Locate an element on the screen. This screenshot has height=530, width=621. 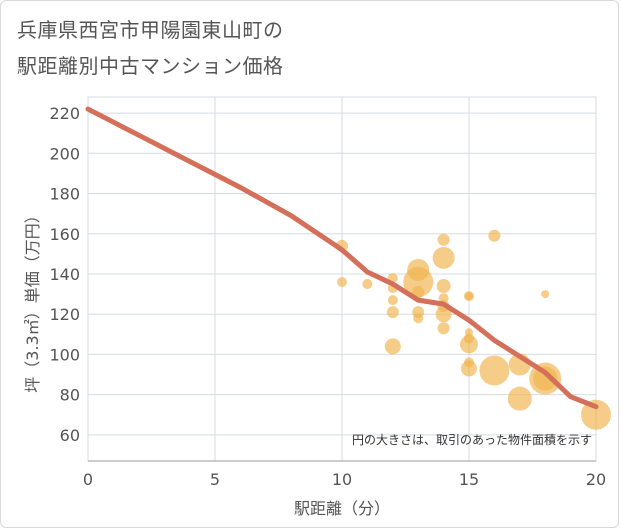
x-tick-label: 0 is located at coordinates (88, 479).